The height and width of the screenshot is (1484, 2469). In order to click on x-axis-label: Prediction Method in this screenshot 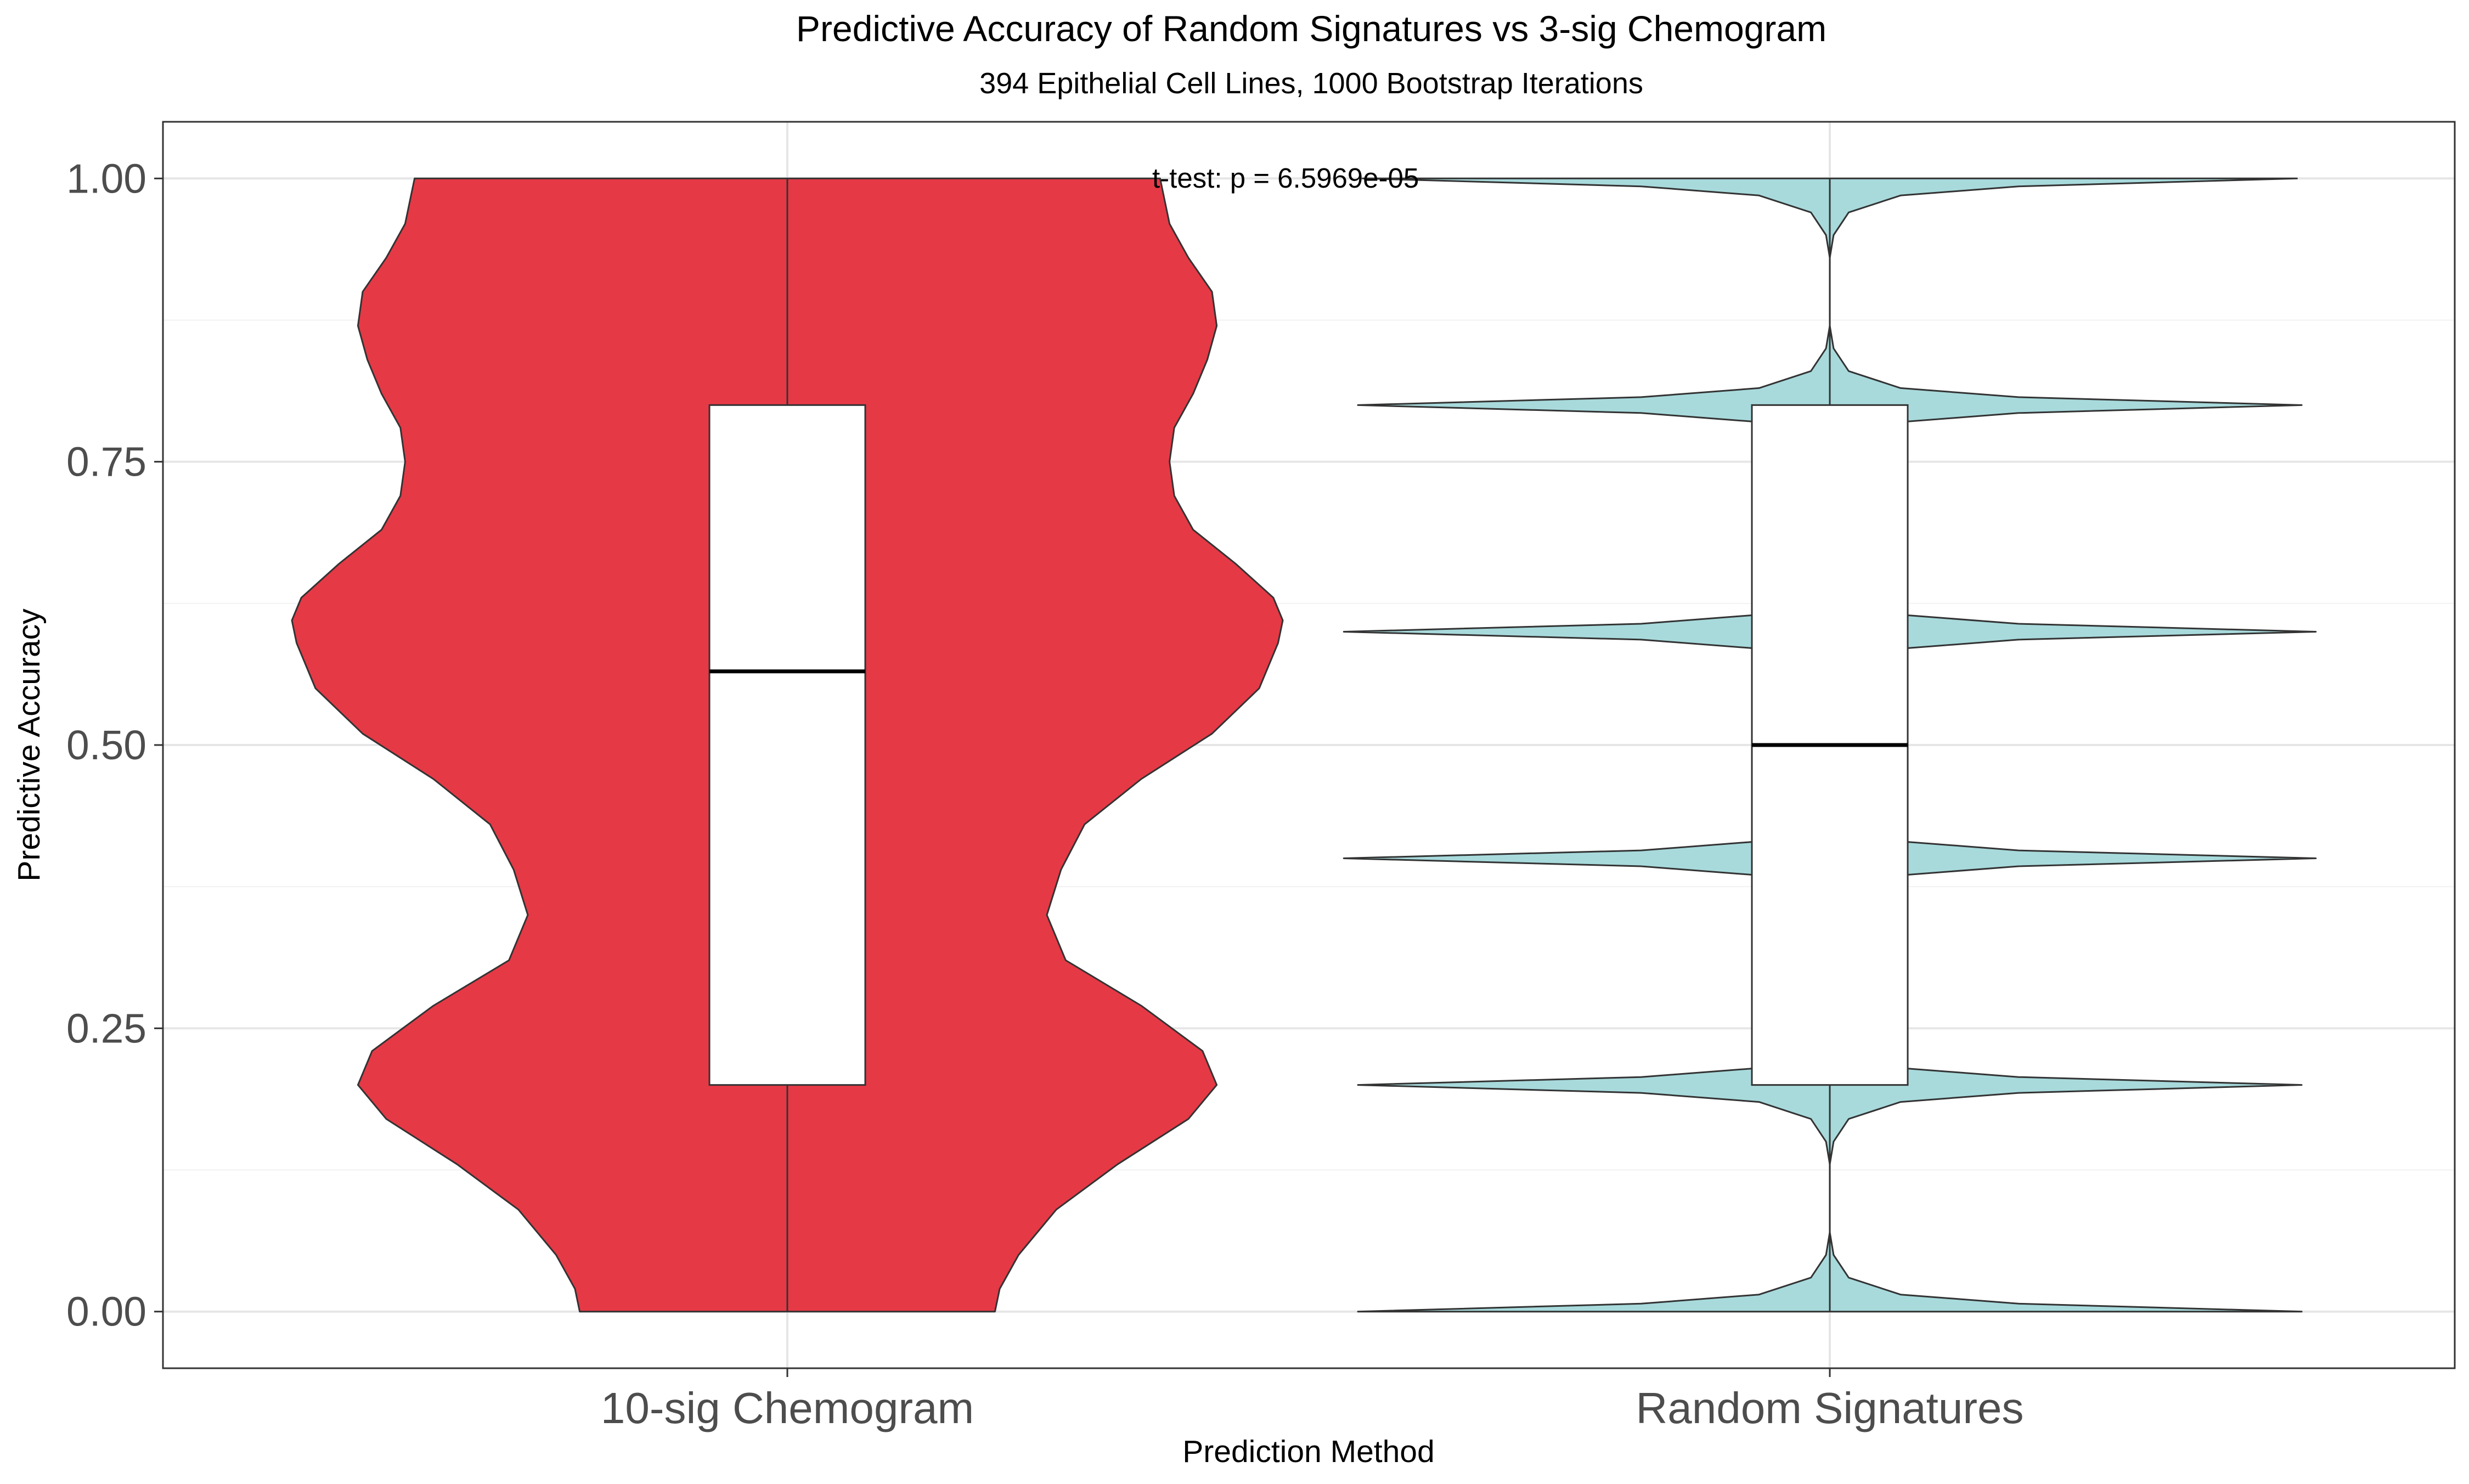, I will do `click(1308, 1451)`.